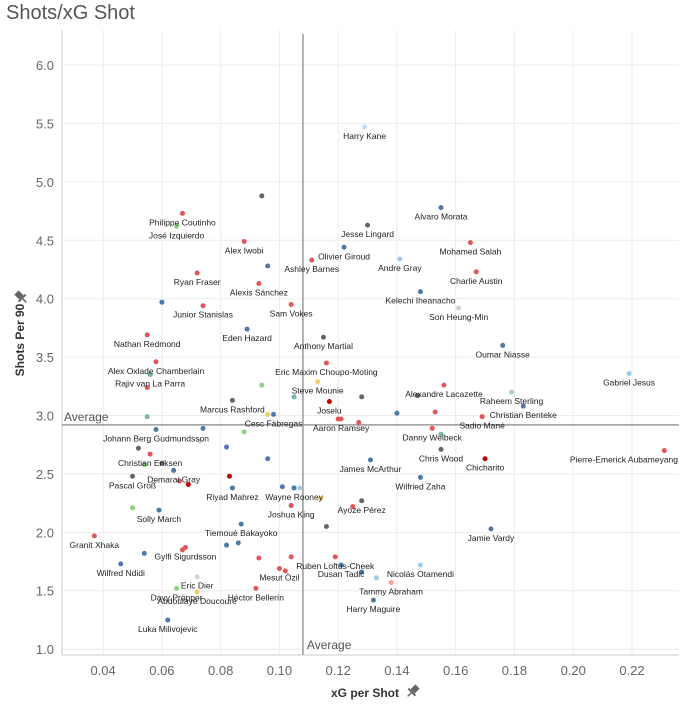 The height and width of the screenshot is (707, 682). What do you see at coordinates (21, 297) in the screenshot?
I see `y-axis-pin-icon` at bounding box center [21, 297].